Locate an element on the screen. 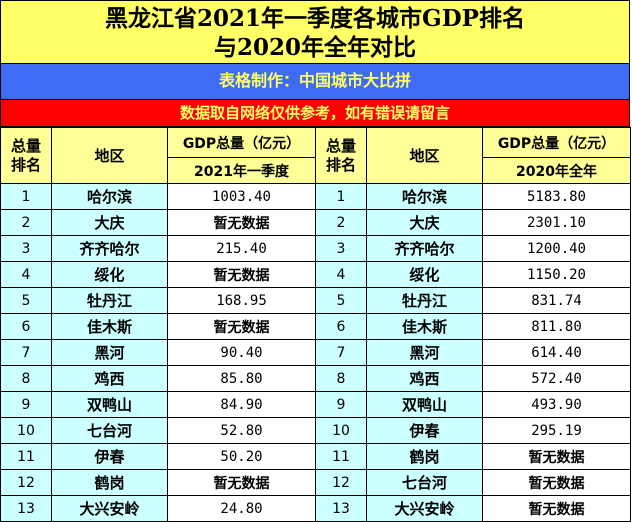 This screenshot has height=522, width=632. gdp-value-cell: 90.40 is located at coordinates (241, 352).